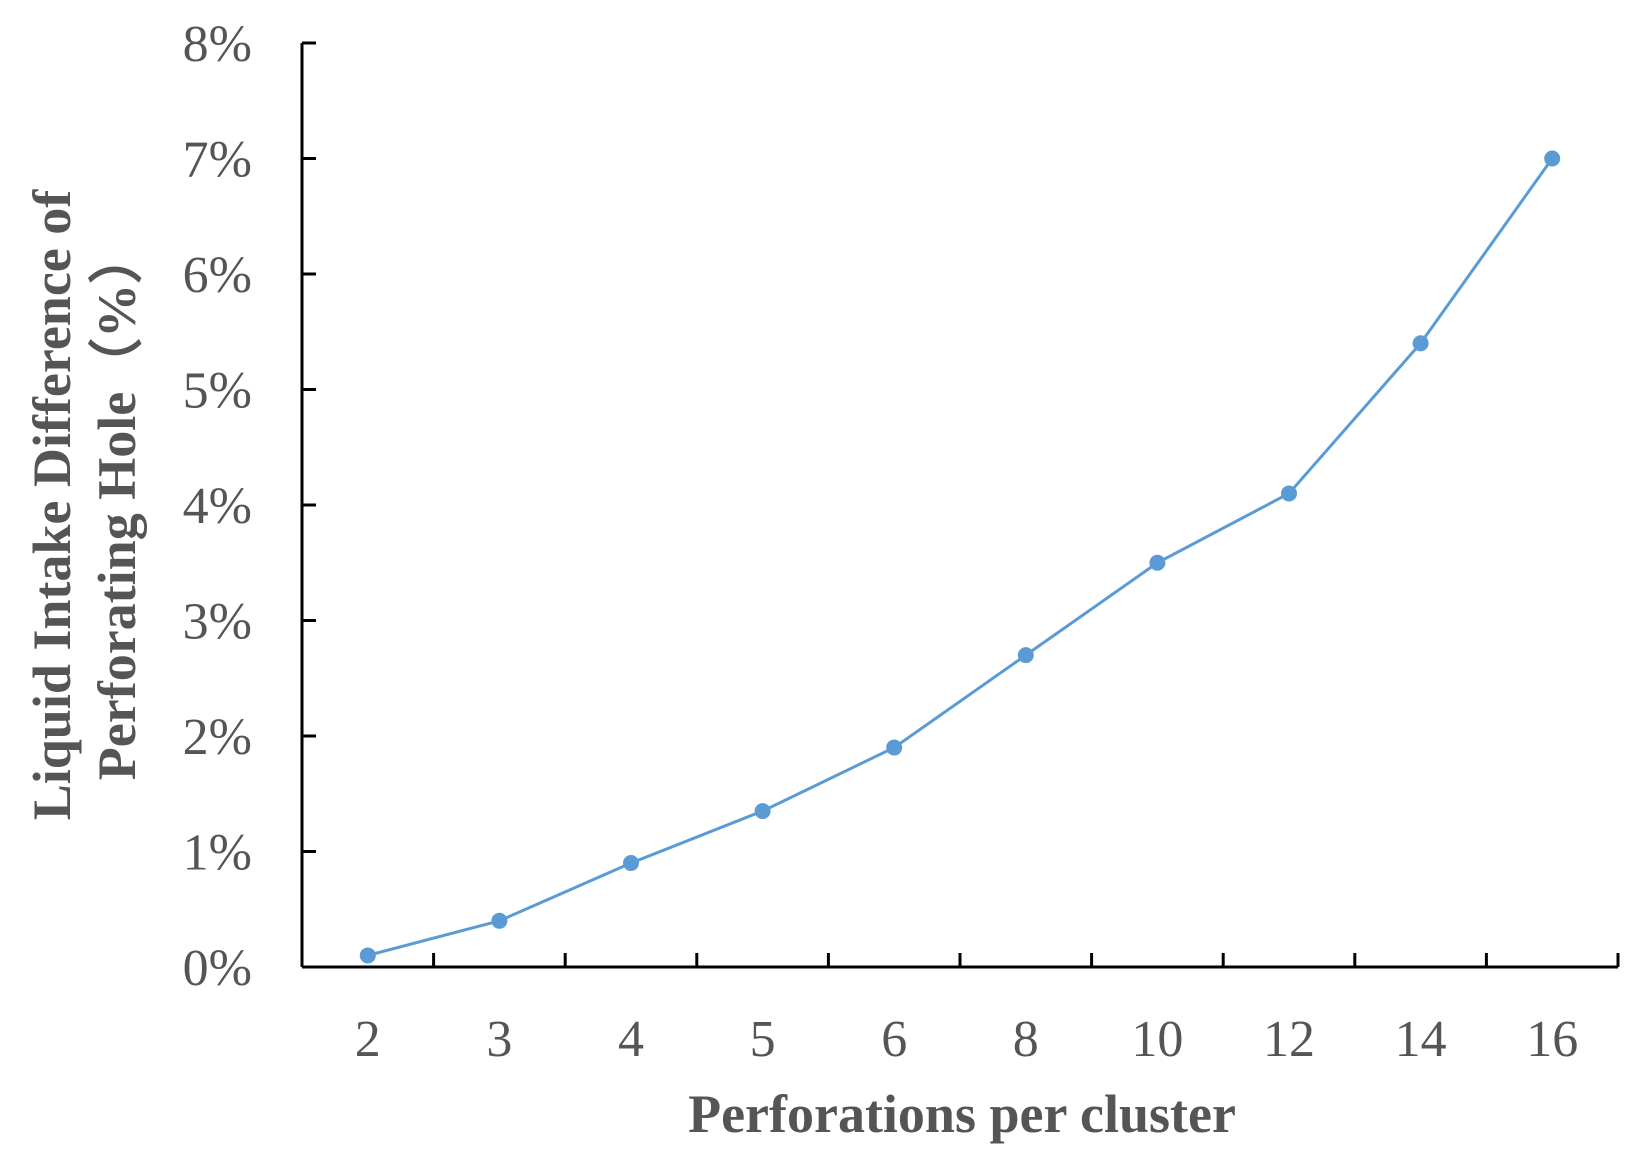  Describe the element at coordinates (217, 853) in the screenshot. I see `y-tick-label: 1%` at that location.